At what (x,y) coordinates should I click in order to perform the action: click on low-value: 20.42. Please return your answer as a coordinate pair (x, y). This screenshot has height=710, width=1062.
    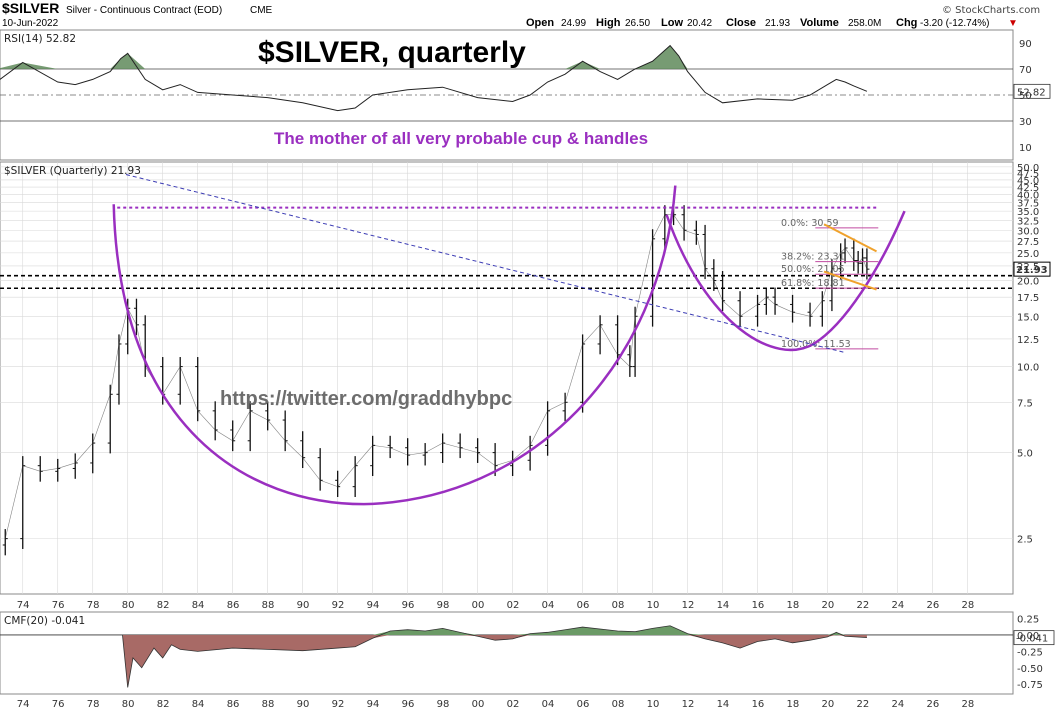
    Looking at the image, I should click on (699, 23).